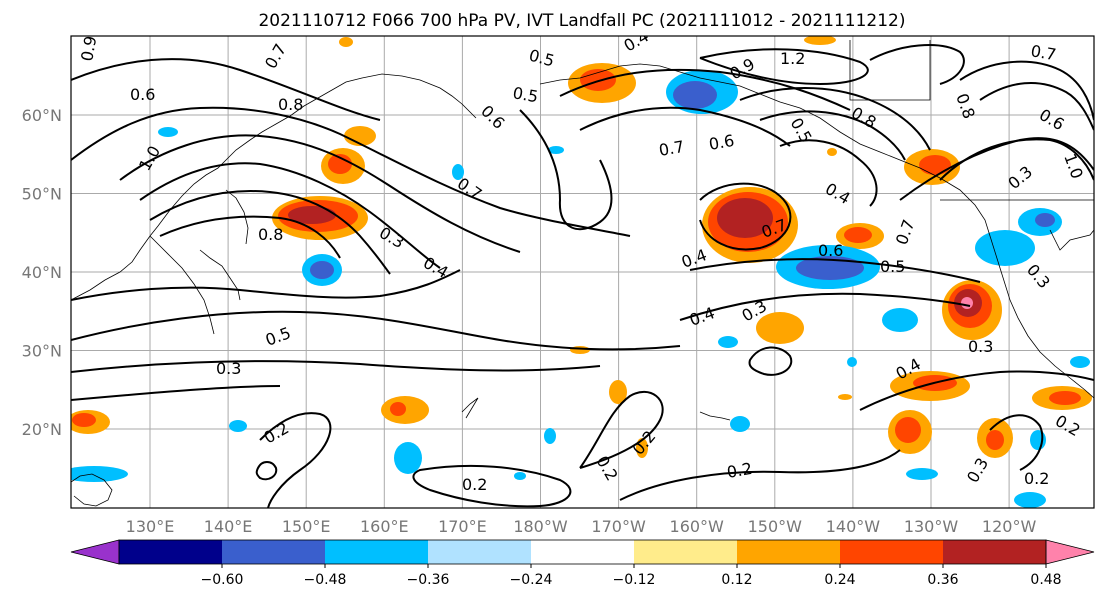  What do you see at coordinates (95, 552) in the screenshot?
I see `colorbar-extend-low` at bounding box center [95, 552].